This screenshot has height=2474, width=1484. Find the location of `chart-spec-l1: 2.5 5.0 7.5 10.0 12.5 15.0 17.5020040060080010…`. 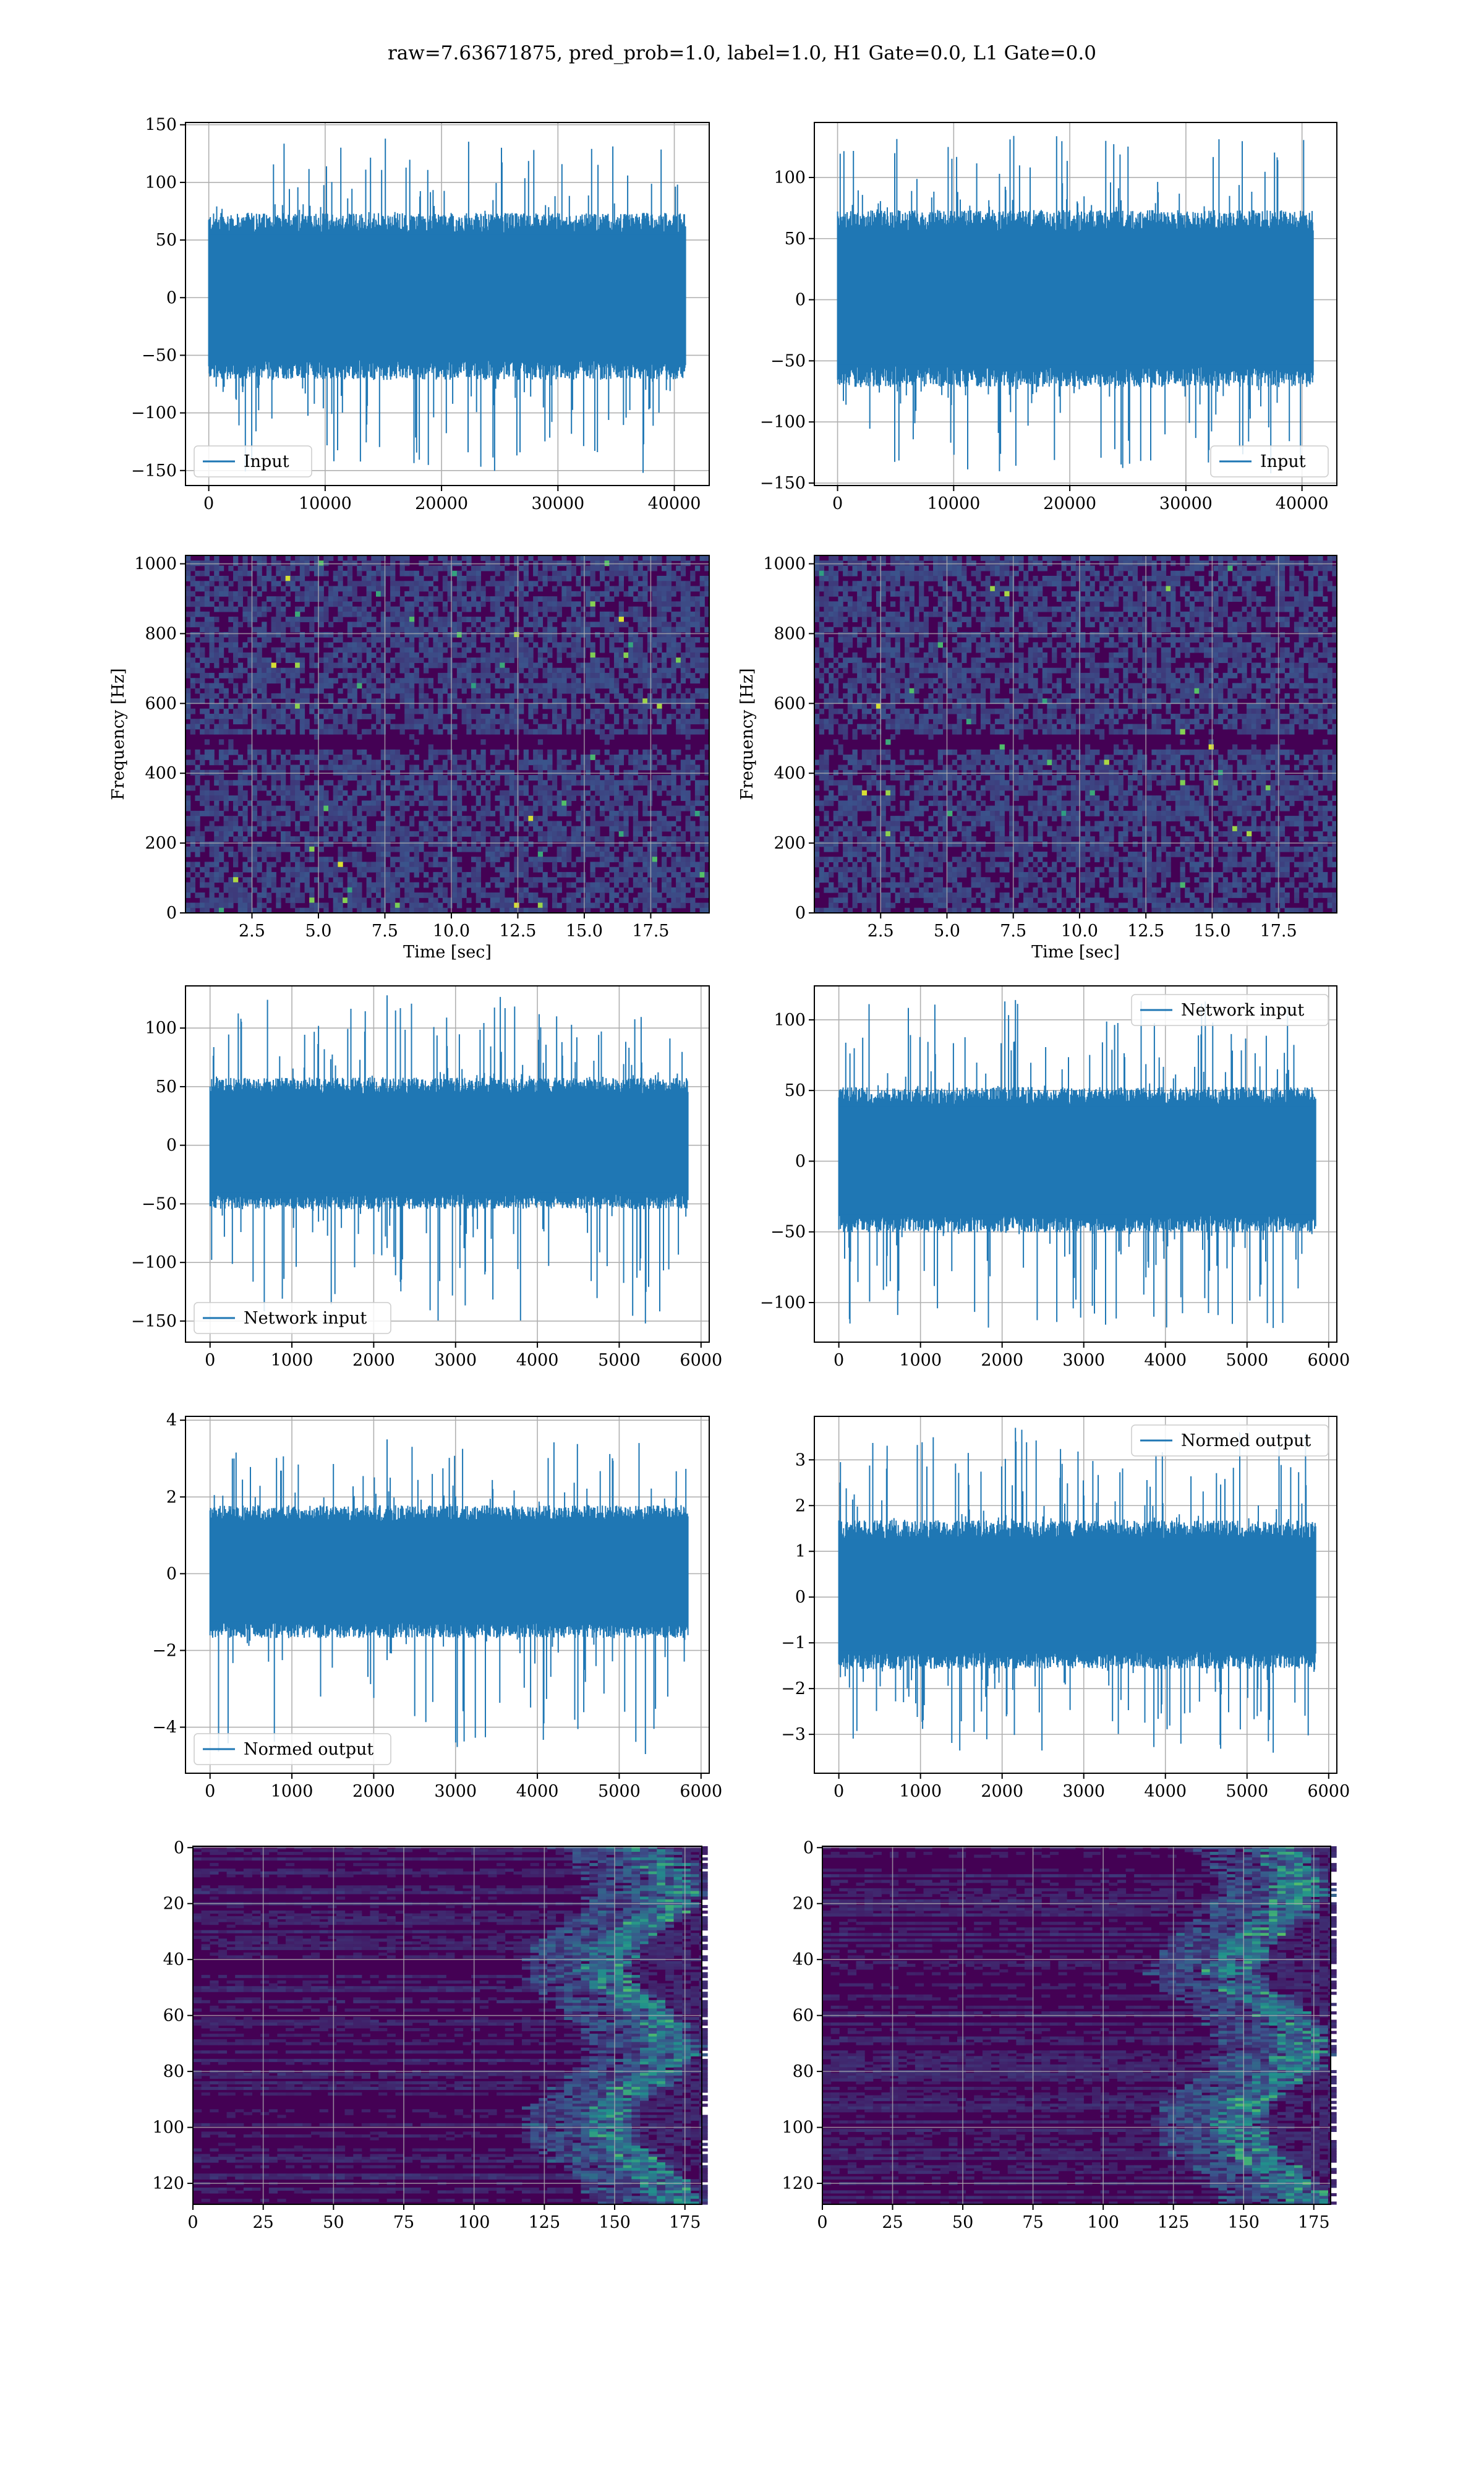

chart-spec-l1: 2.5 5.0 7.5 10.0 12.5 15.0 17.5020040060080010… is located at coordinates (1037, 759).